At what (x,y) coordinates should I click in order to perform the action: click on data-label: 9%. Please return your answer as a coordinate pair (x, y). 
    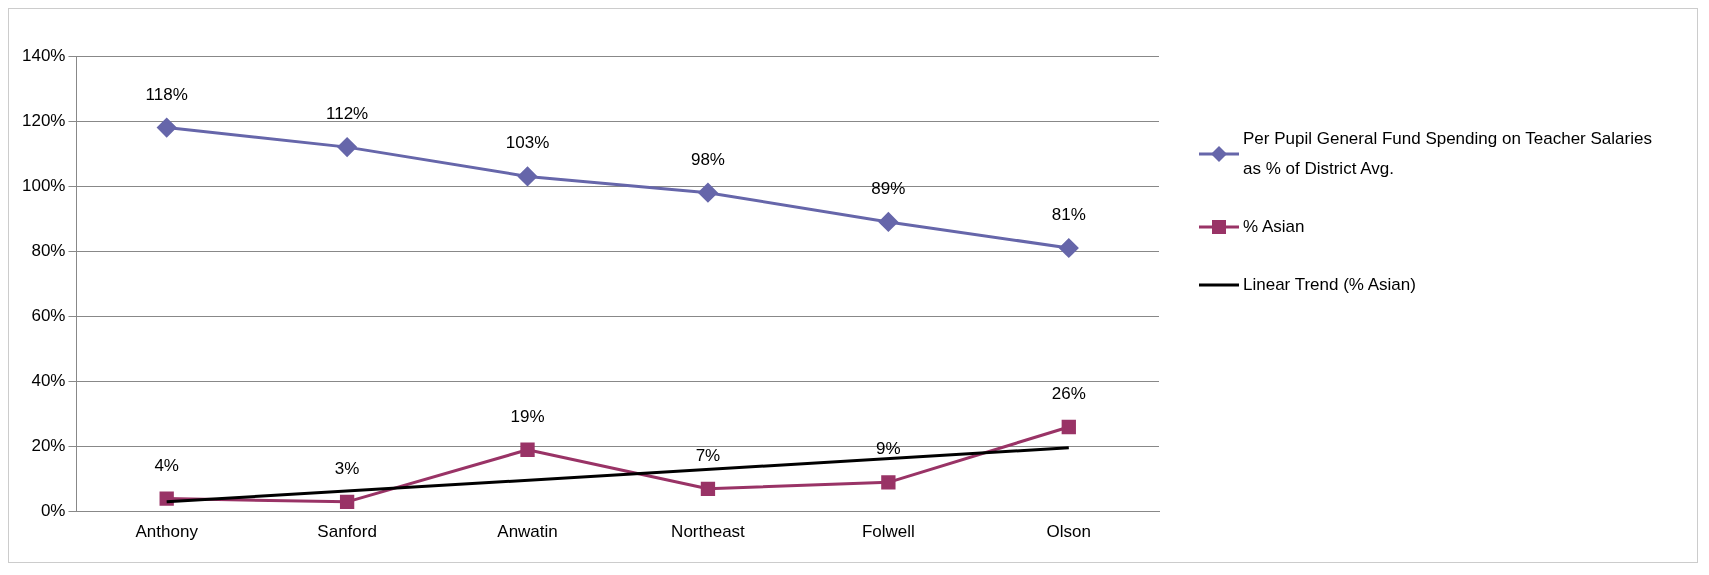
    Looking at the image, I should click on (888, 448).